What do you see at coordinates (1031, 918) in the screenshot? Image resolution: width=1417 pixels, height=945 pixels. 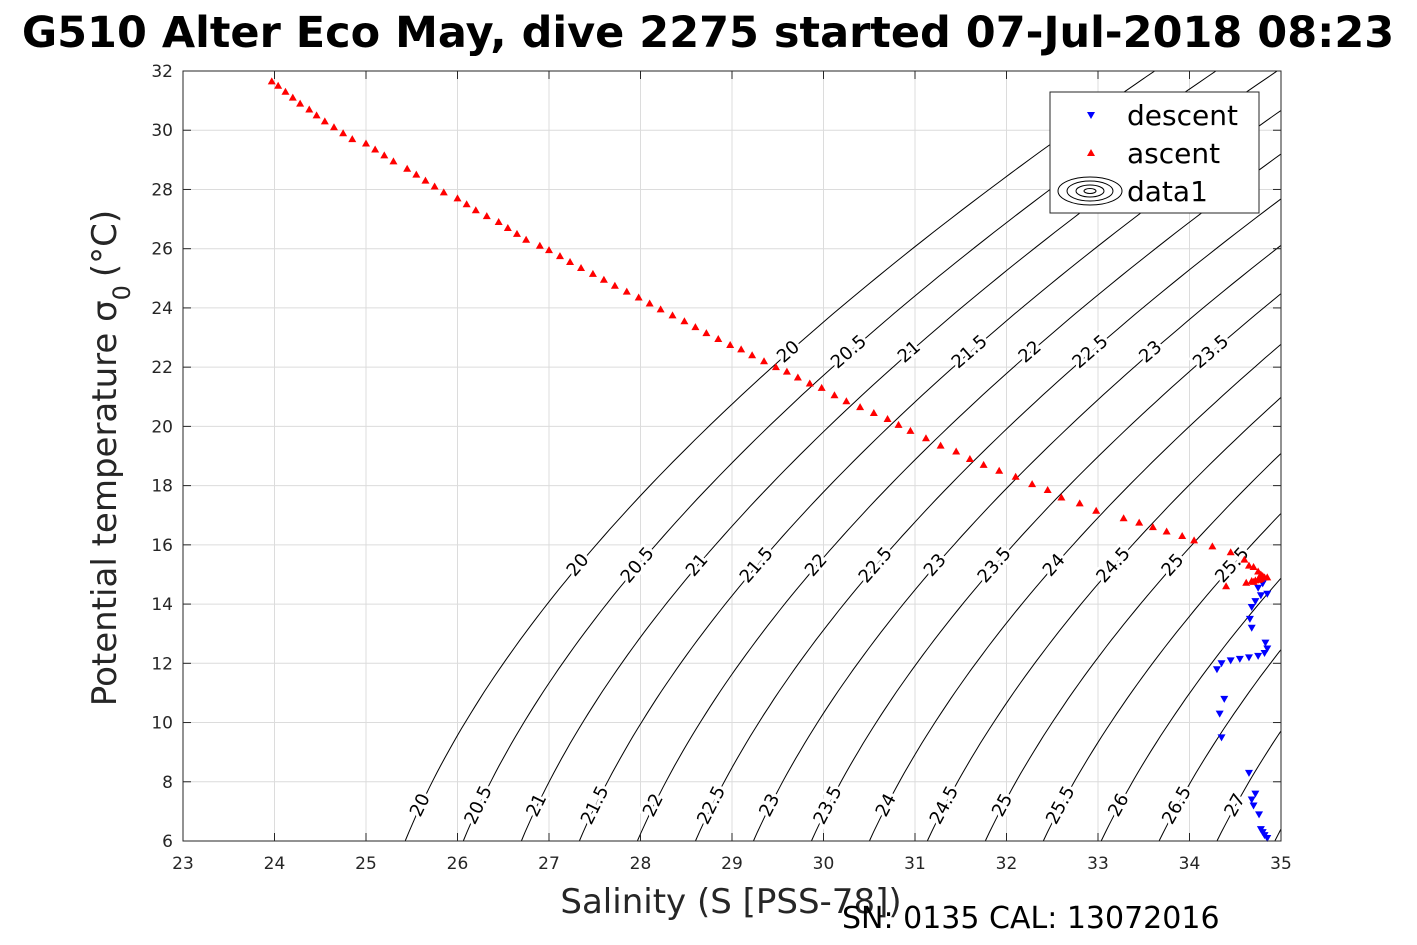 I see `serial-calibration-text: SN: 0135 CAL: 13072016` at bounding box center [1031, 918].